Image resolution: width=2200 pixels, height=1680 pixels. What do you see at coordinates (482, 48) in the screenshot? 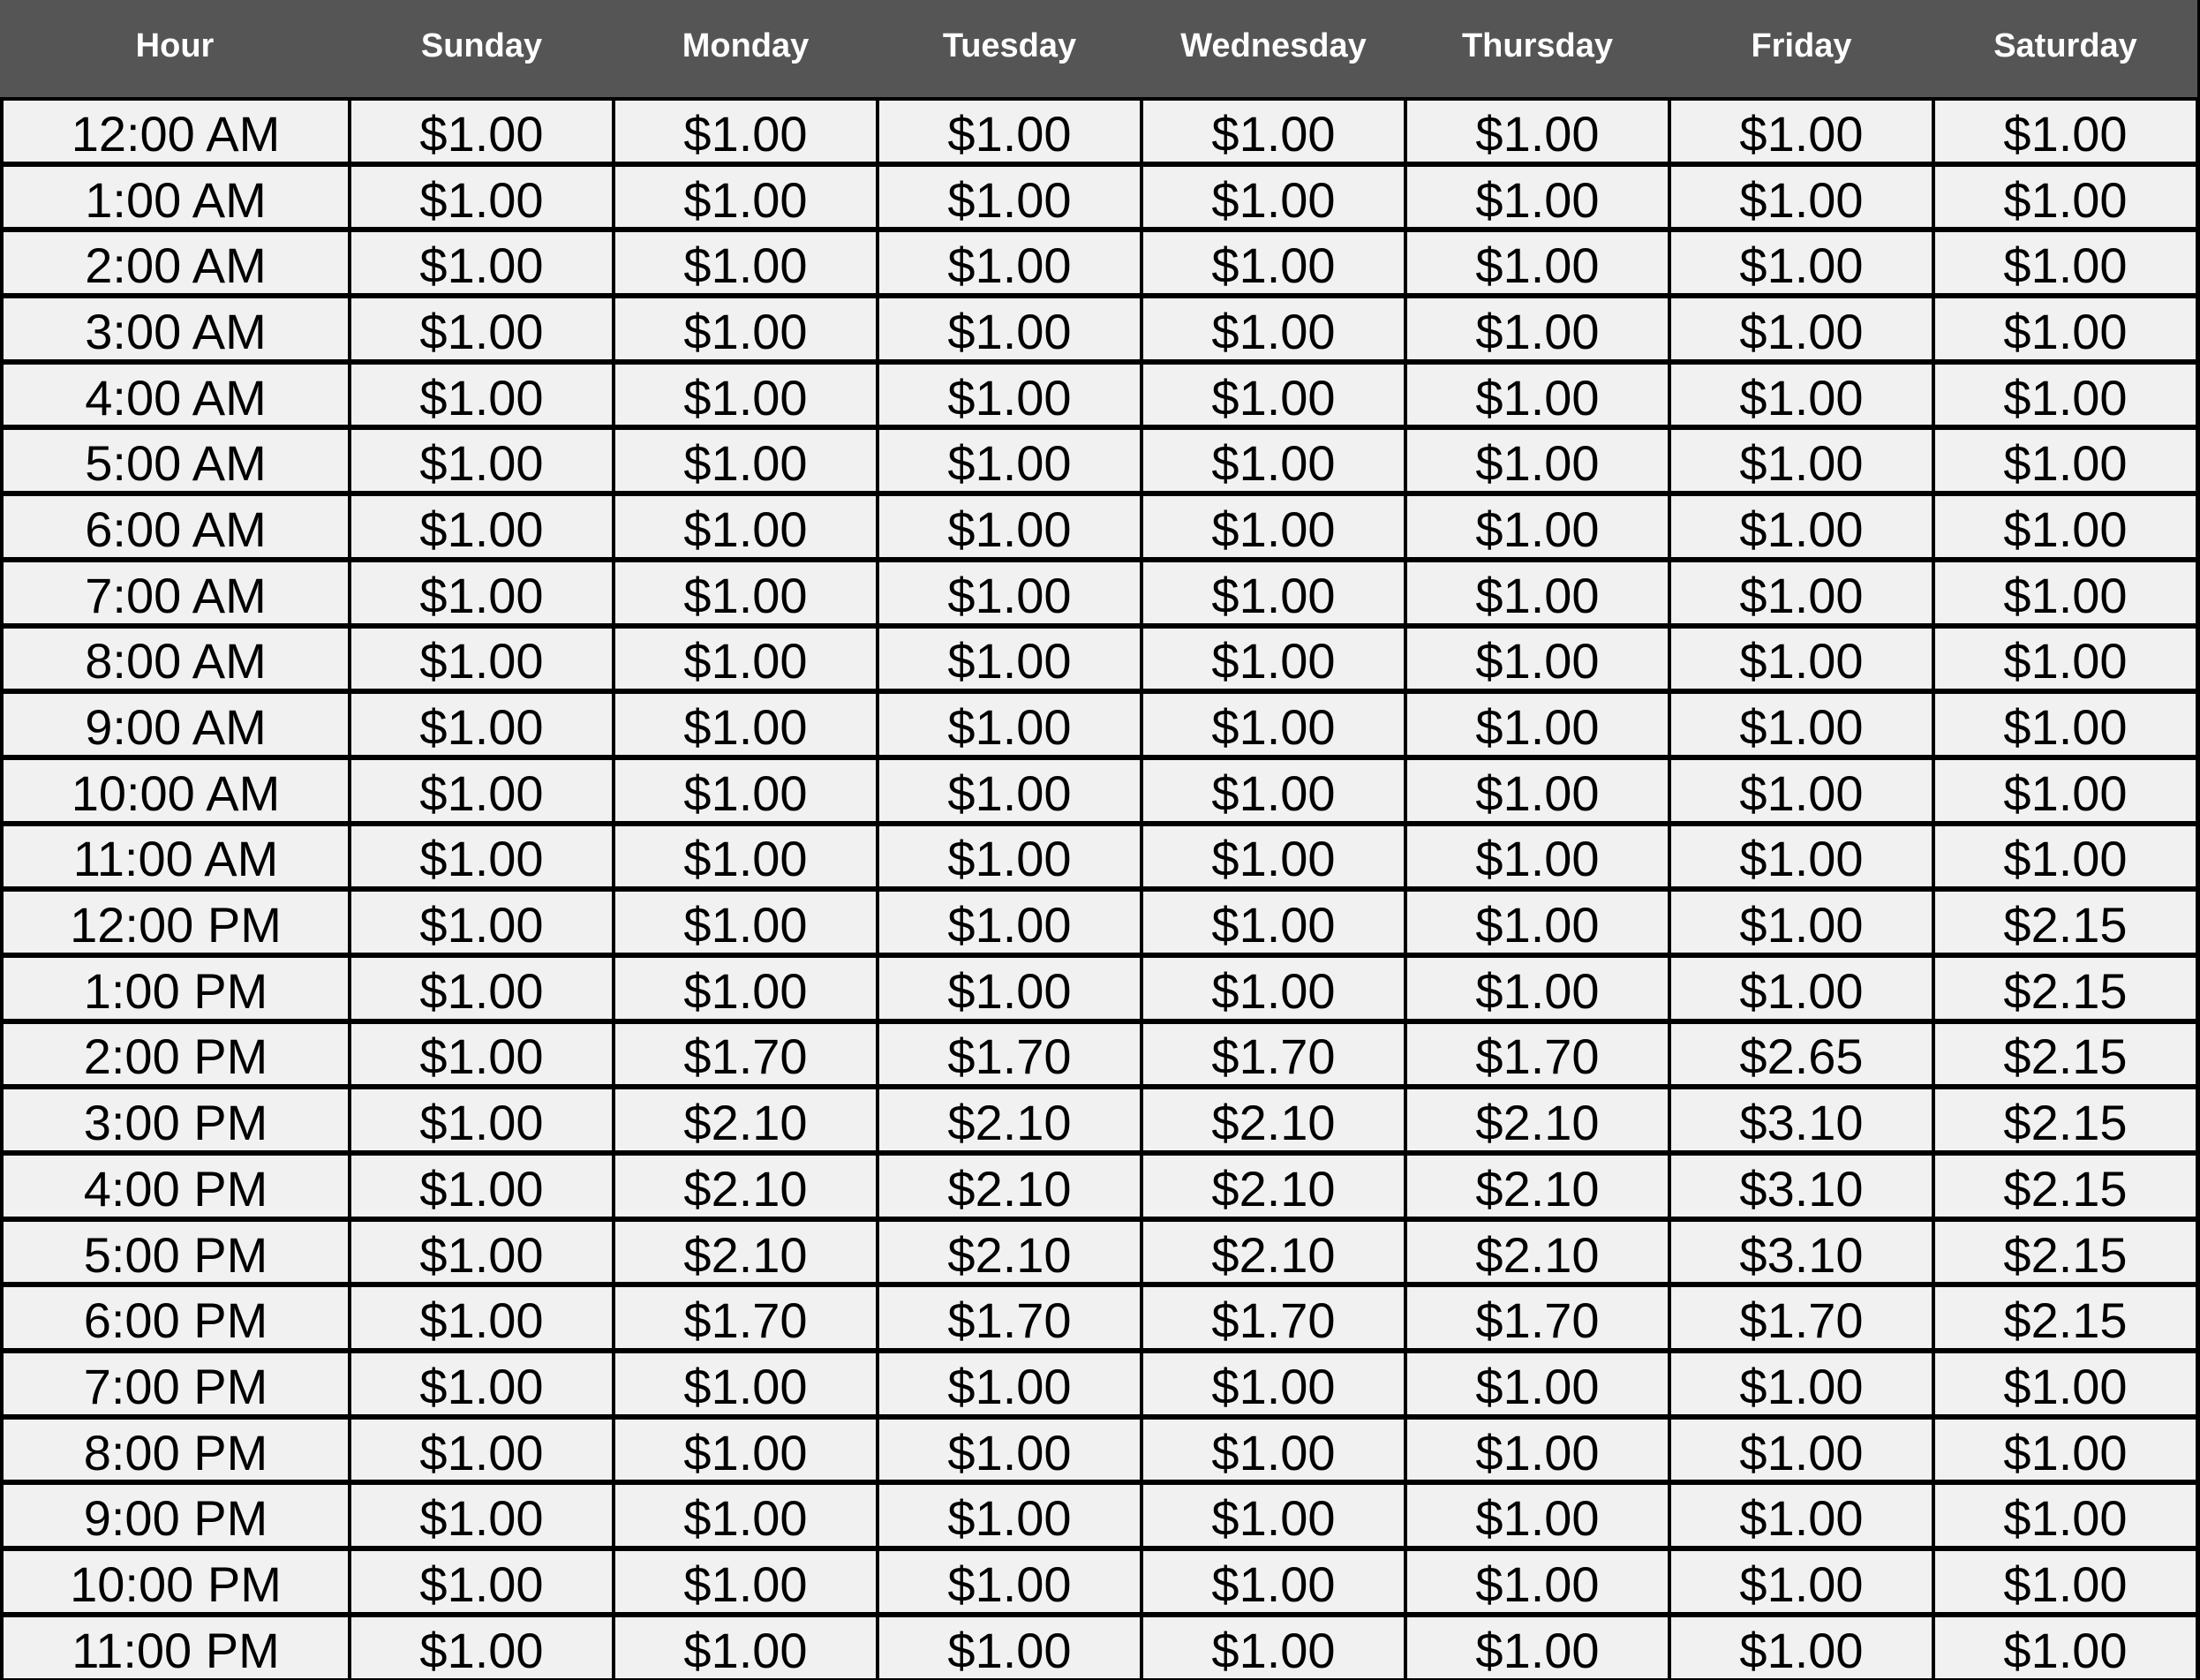
I see `column-header-sunday: Sunday` at bounding box center [482, 48].